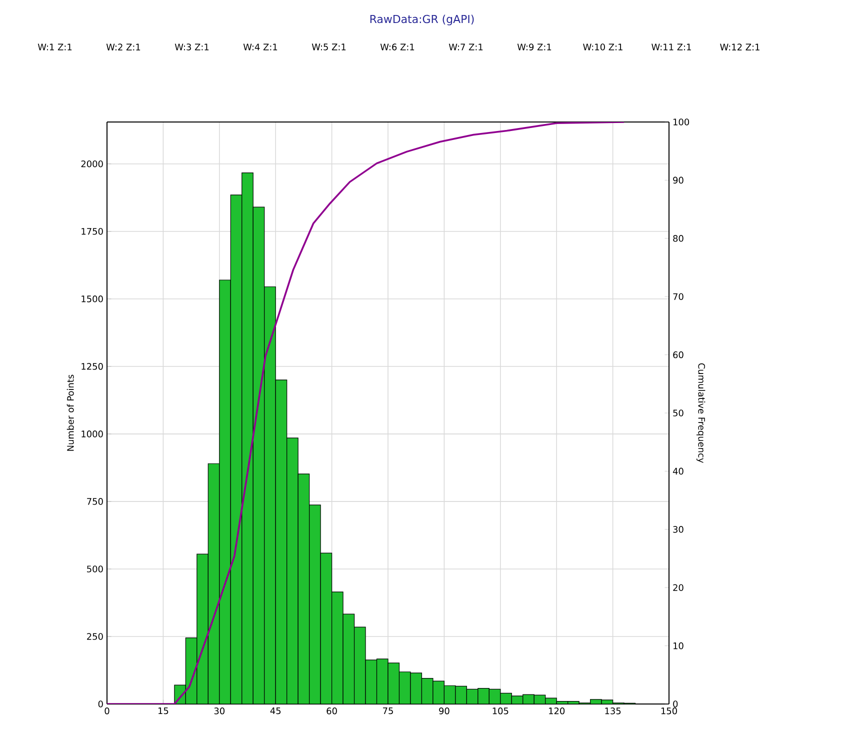 The width and height of the screenshot is (845, 736). I want to click on text: W:9 Z:1, so click(534, 47).